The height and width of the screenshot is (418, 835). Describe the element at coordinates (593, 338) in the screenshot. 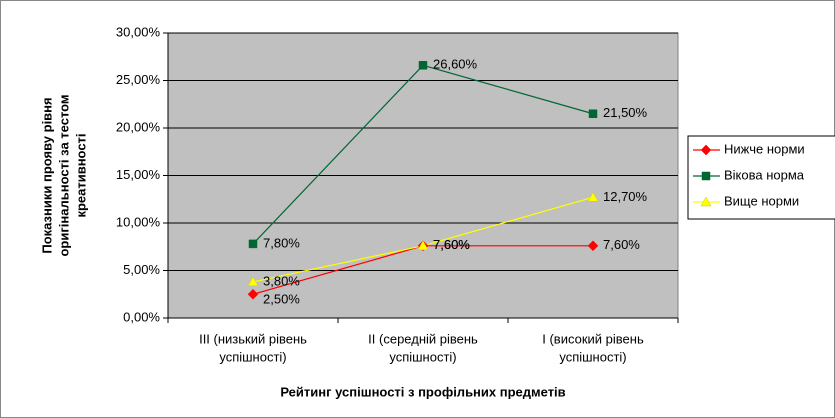

I see `x-tick-label: I (високий рівень` at that location.